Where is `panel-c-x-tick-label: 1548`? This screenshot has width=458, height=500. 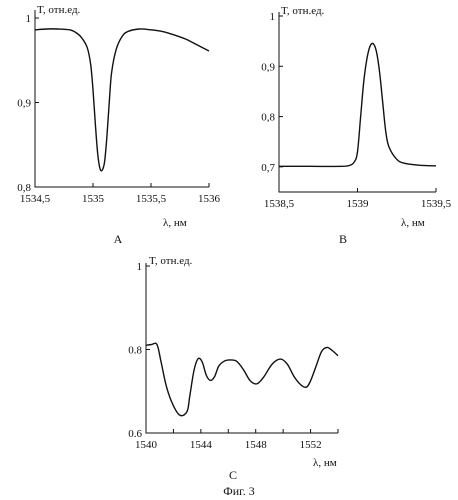 panel-c-x-tick-label: 1548 is located at coordinates (256, 445).